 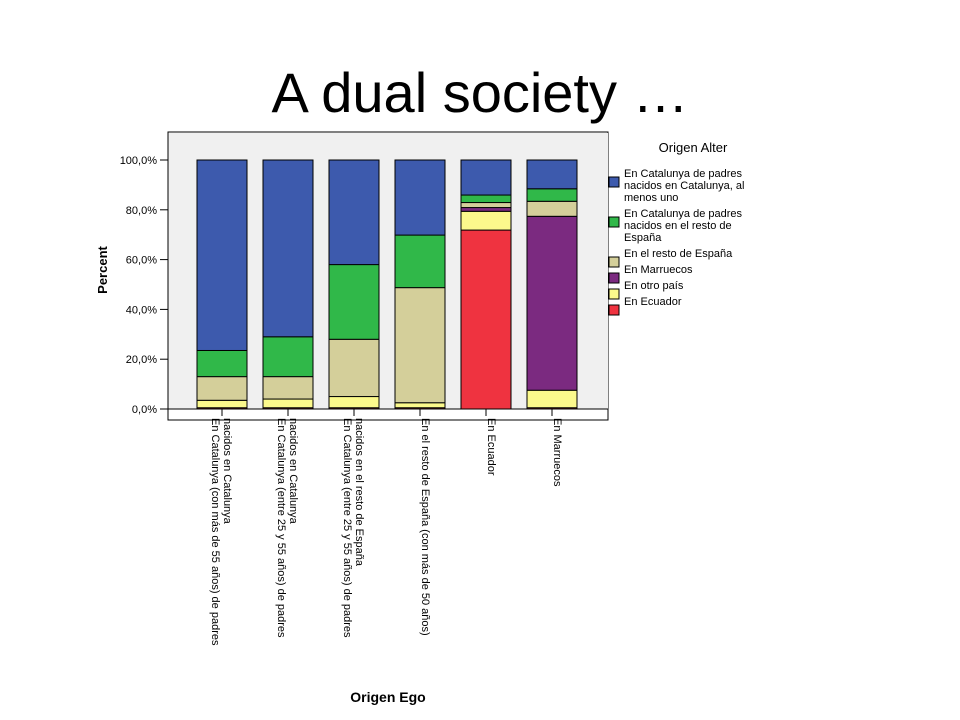 I want to click on x-tick-label: En Ecuador, so click(x=491, y=447).